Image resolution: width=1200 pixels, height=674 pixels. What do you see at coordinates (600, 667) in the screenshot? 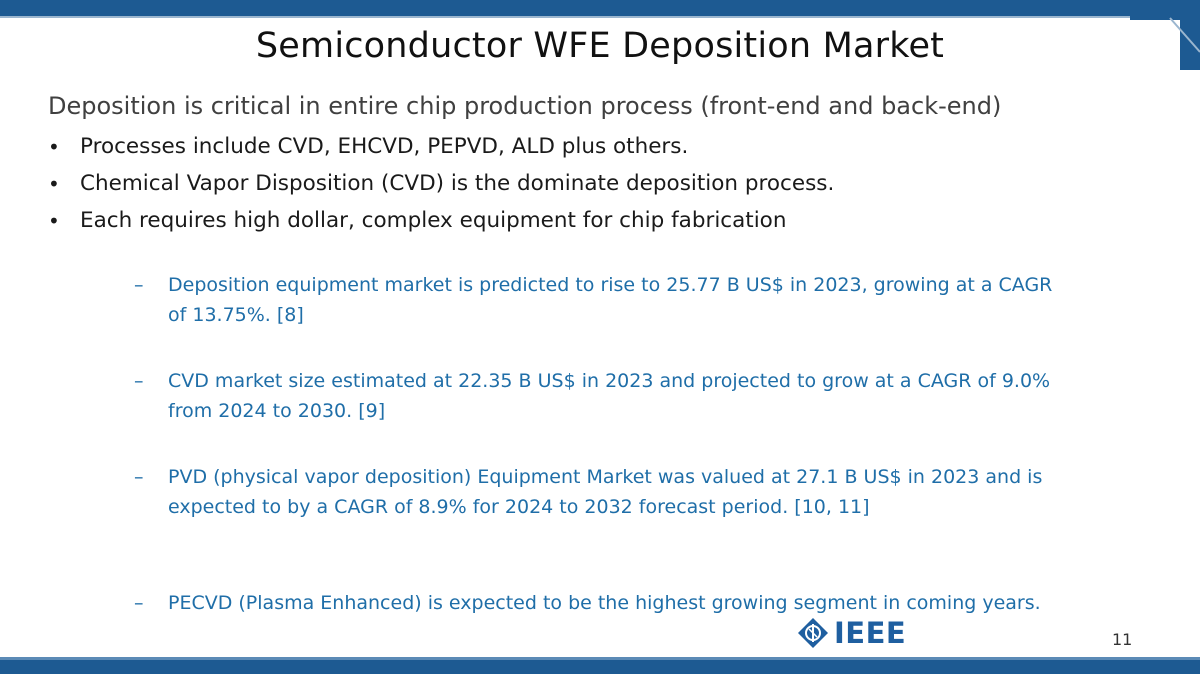
I see `bottom-accent-bar` at bounding box center [600, 667].